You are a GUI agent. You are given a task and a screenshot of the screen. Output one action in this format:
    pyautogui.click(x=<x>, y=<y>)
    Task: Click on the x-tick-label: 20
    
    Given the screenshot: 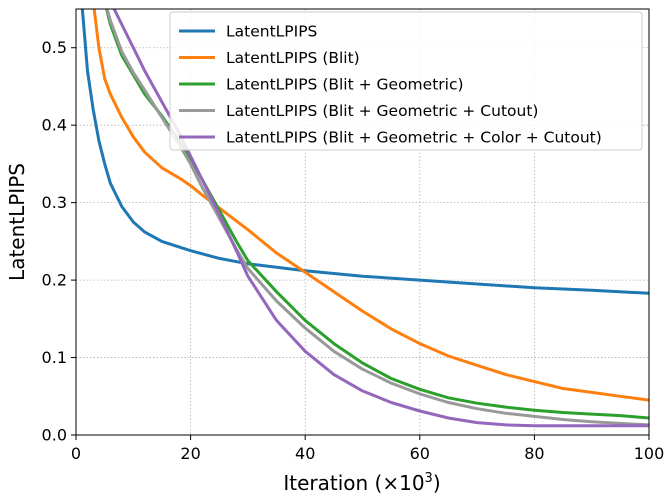 What is the action you would take?
    pyautogui.click(x=190, y=453)
    